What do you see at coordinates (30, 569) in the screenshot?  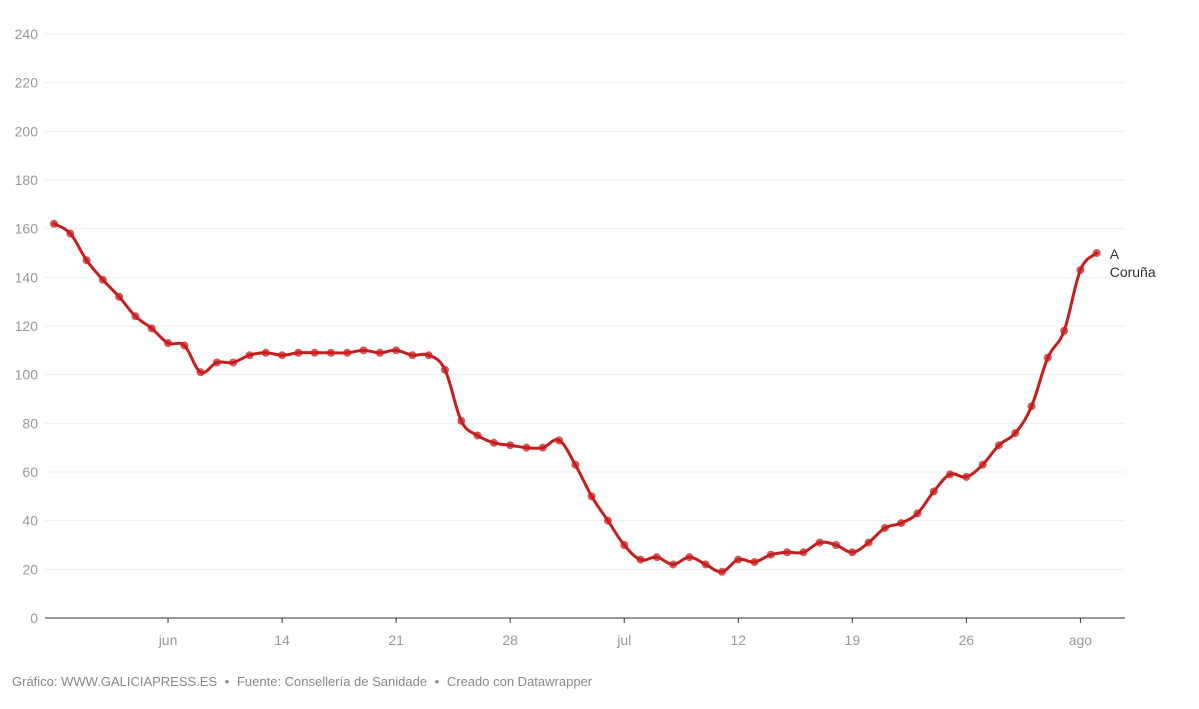 I see `y-tick-label: 20` at bounding box center [30, 569].